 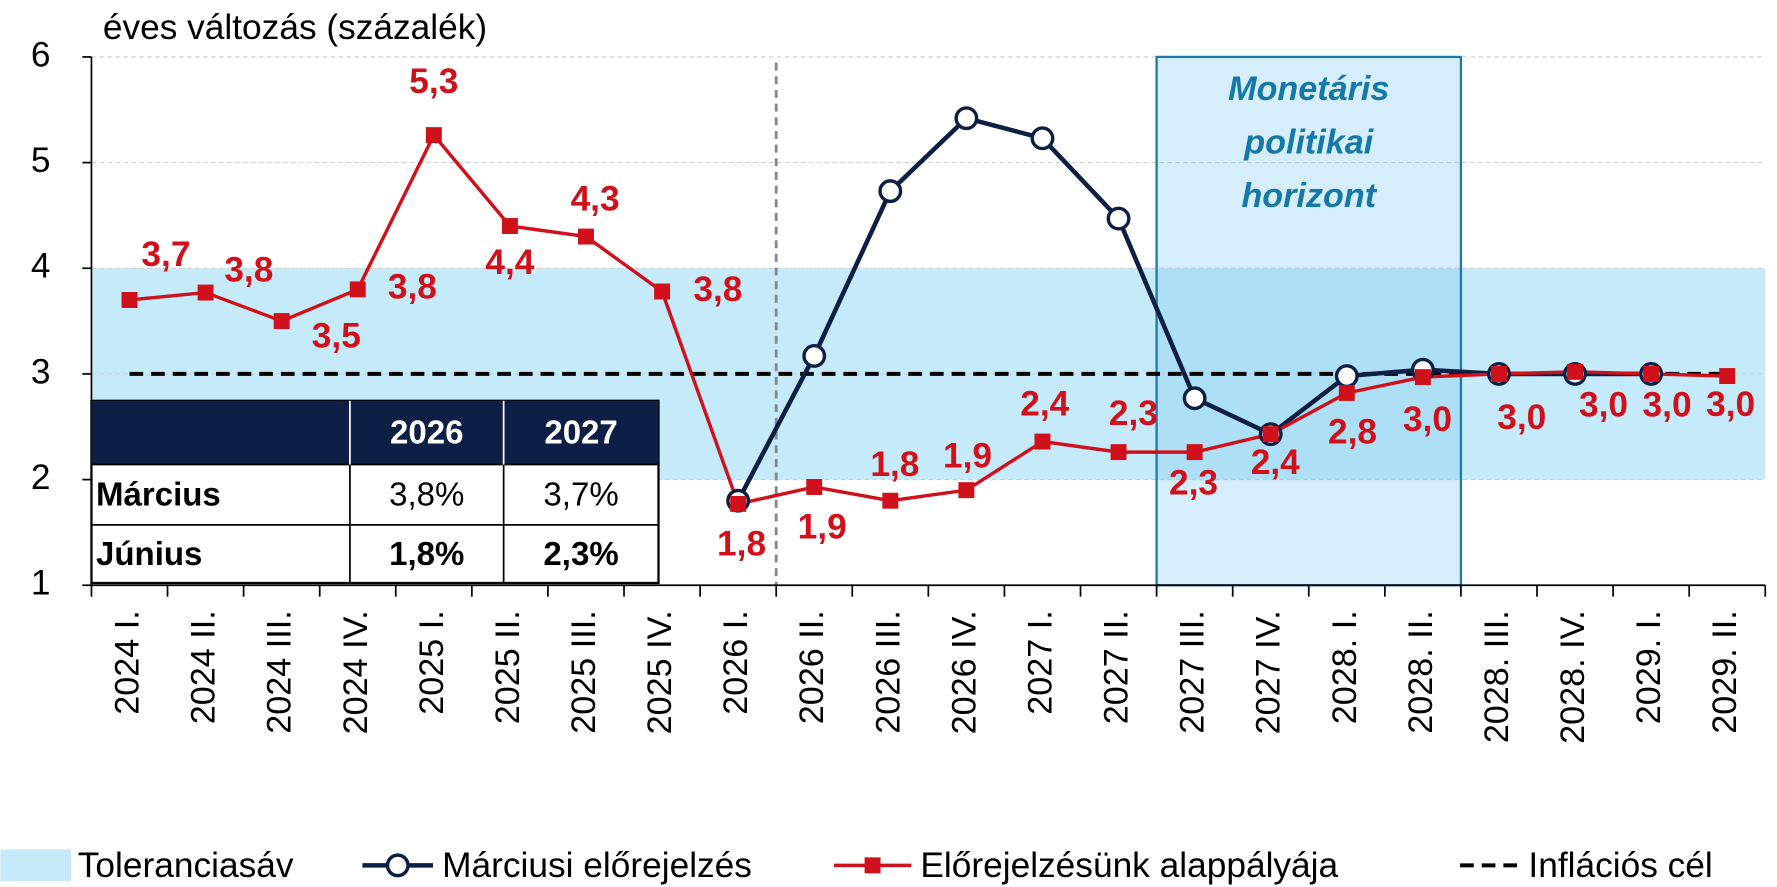 I want to click on x-tick-label: 2024 IV., so click(x=356, y=672).